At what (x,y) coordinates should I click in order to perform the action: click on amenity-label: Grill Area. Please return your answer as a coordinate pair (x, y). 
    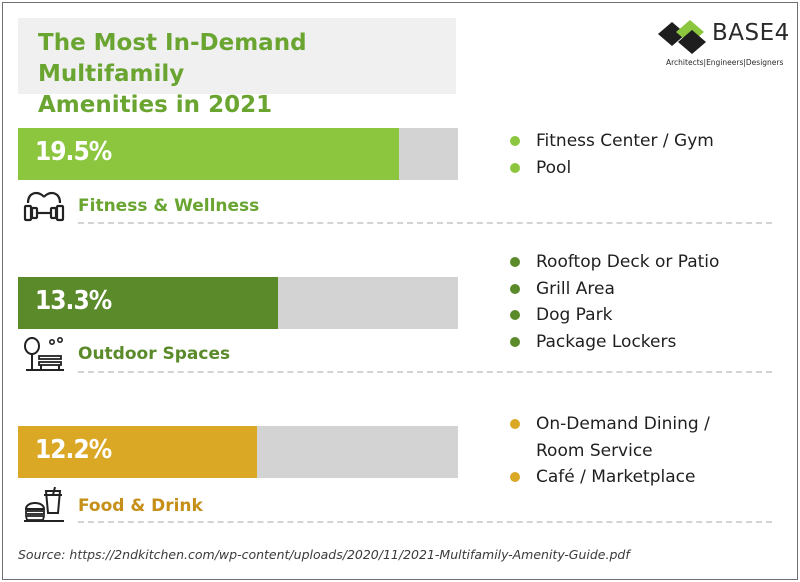
    Looking at the image, I should click on (575, 288).